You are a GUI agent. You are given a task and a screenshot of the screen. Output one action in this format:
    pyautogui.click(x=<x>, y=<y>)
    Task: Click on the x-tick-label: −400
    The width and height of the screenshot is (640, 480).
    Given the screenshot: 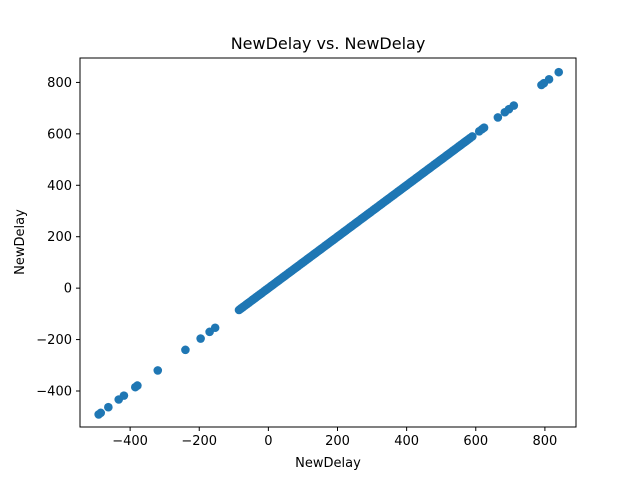 What is the action you would take?
    pyautogui.click(x=130, y=441)
    